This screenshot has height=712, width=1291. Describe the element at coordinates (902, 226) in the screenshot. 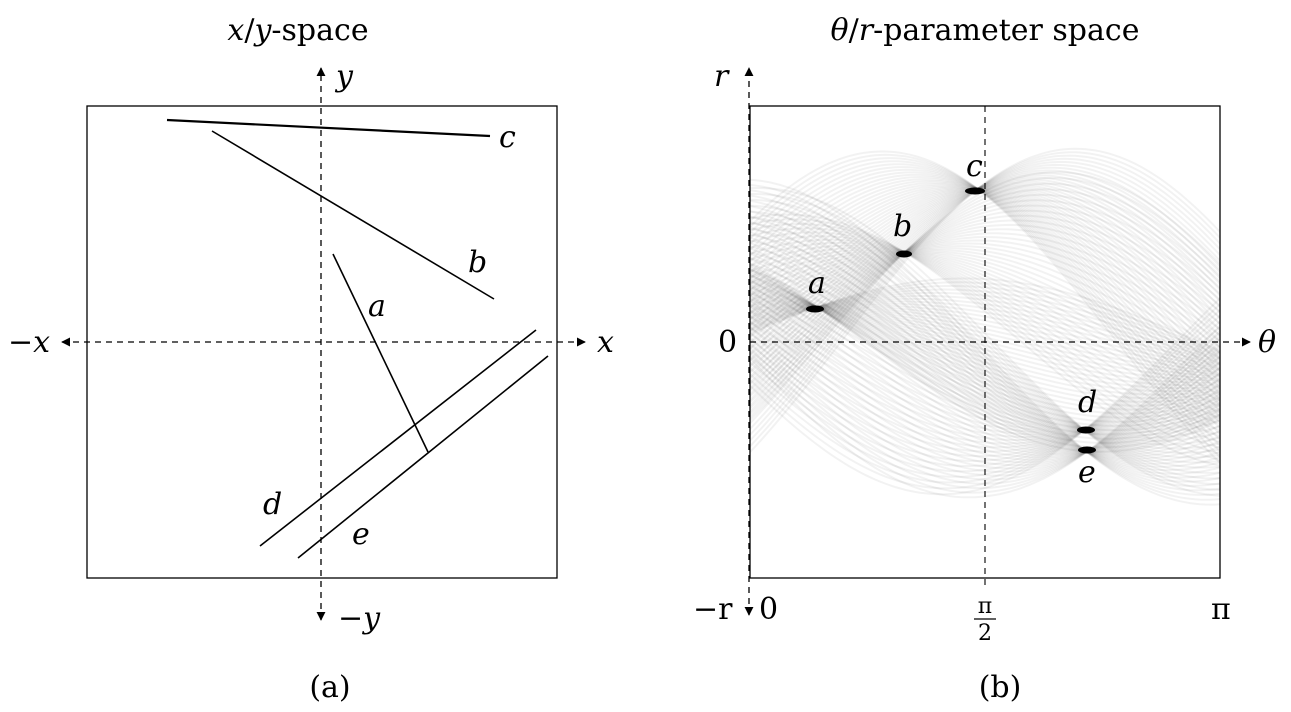

I see `peak-label-b: b` at that location.